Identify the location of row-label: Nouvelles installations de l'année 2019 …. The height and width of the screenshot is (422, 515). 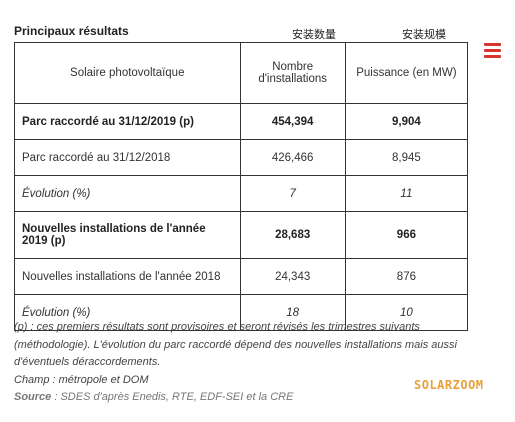
(127, 235).